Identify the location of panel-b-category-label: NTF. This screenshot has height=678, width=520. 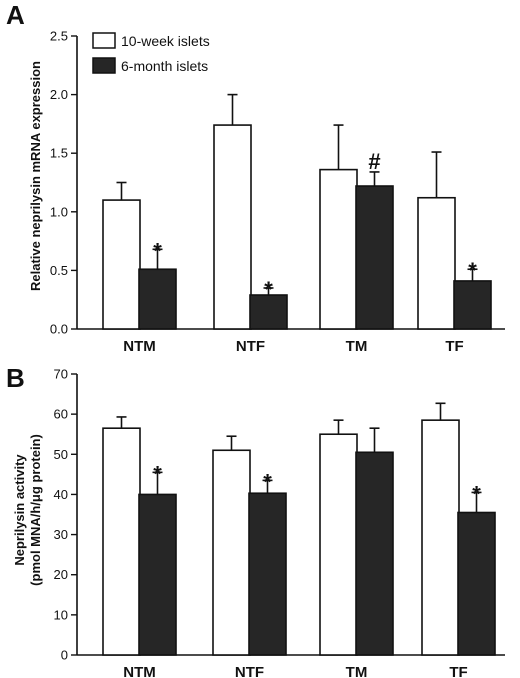
(249, 671).